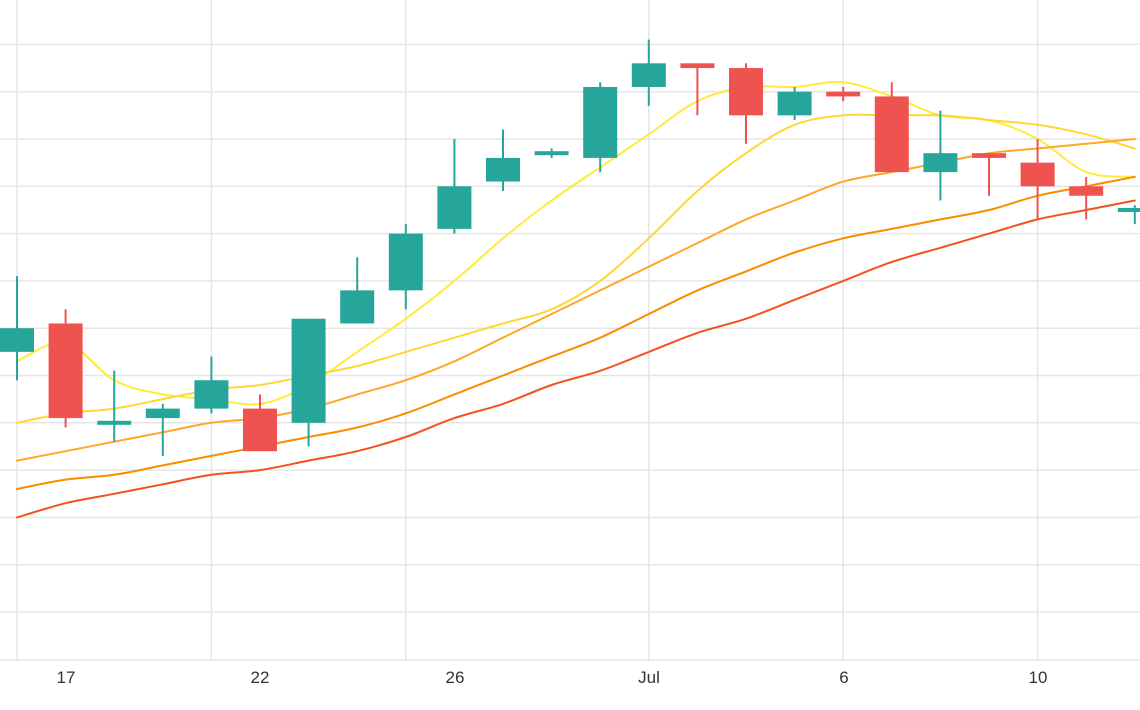 Image resolution: width=1140 pixels, height=710 pixels. What do you see at coordinates (260, 677) in the screenshot?
I see `x-tick-label: 22` at bounding box center [260, 677].